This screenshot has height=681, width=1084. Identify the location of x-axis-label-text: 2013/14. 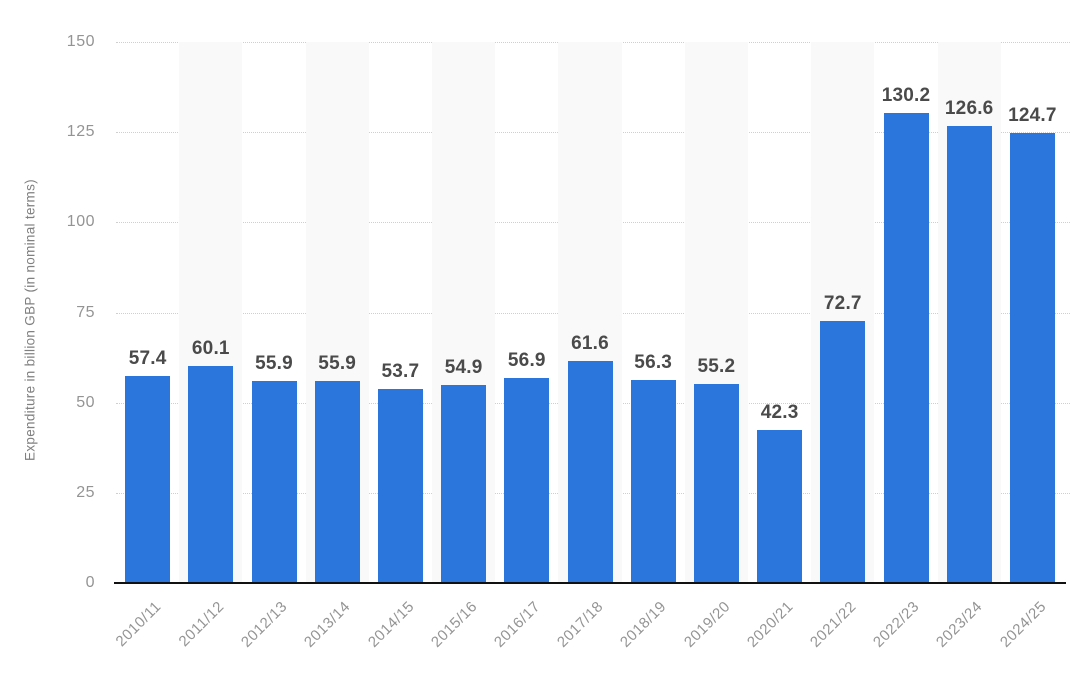
(328, 624).